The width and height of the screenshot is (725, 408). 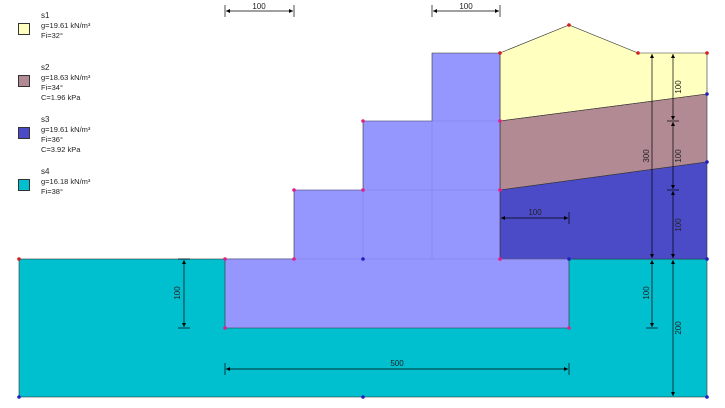 What do you see at coordinates (45, 119) in the screenshot?
I see `legend-name: s3` at bounding box center [45, 119].